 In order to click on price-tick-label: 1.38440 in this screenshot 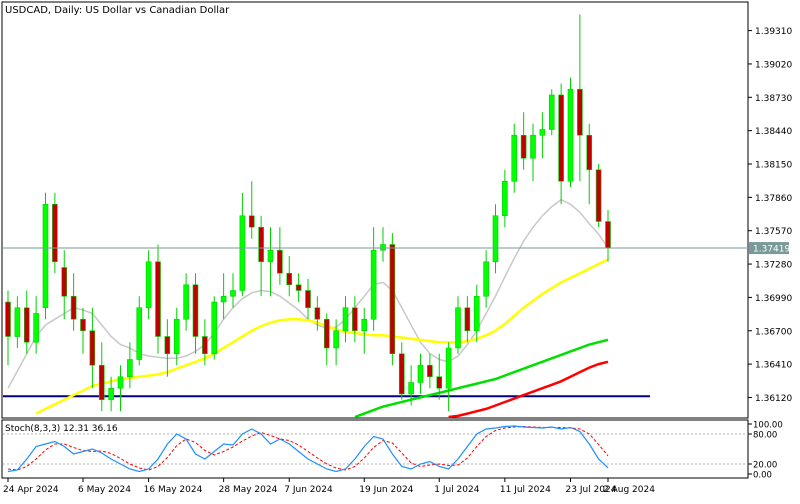, I will do `click(773, 132)`.